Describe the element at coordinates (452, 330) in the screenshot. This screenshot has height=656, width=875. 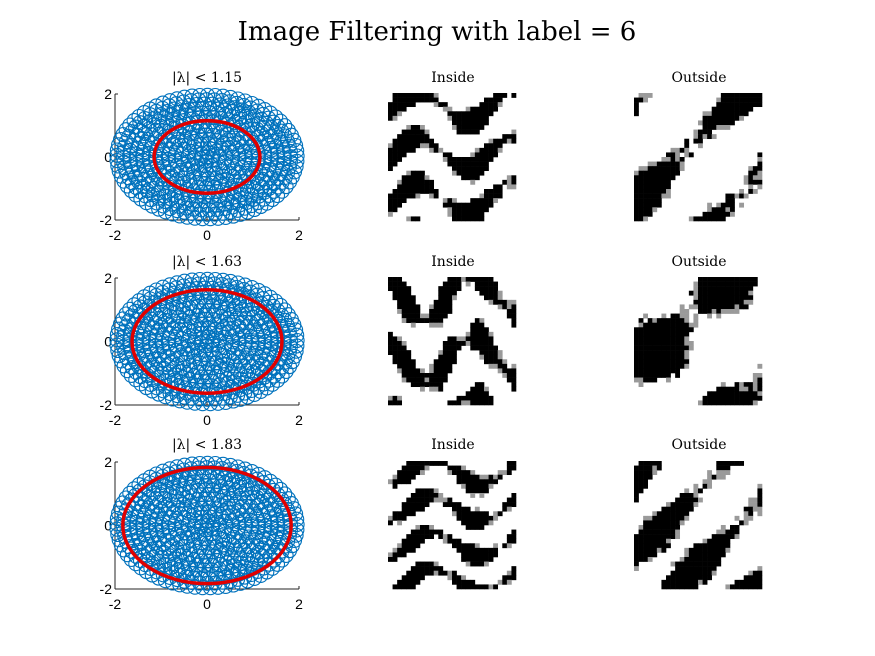
I see `inside-panel-2: Inside` at that location.